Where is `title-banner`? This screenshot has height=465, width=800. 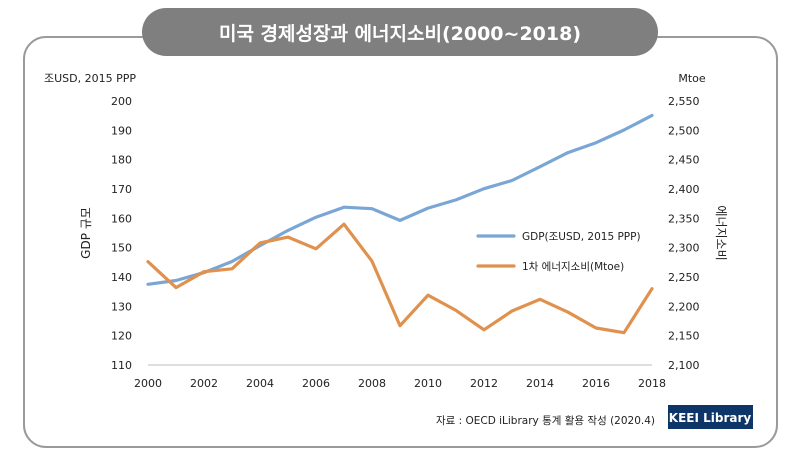 title-banner is located at coordinates (400, 32).